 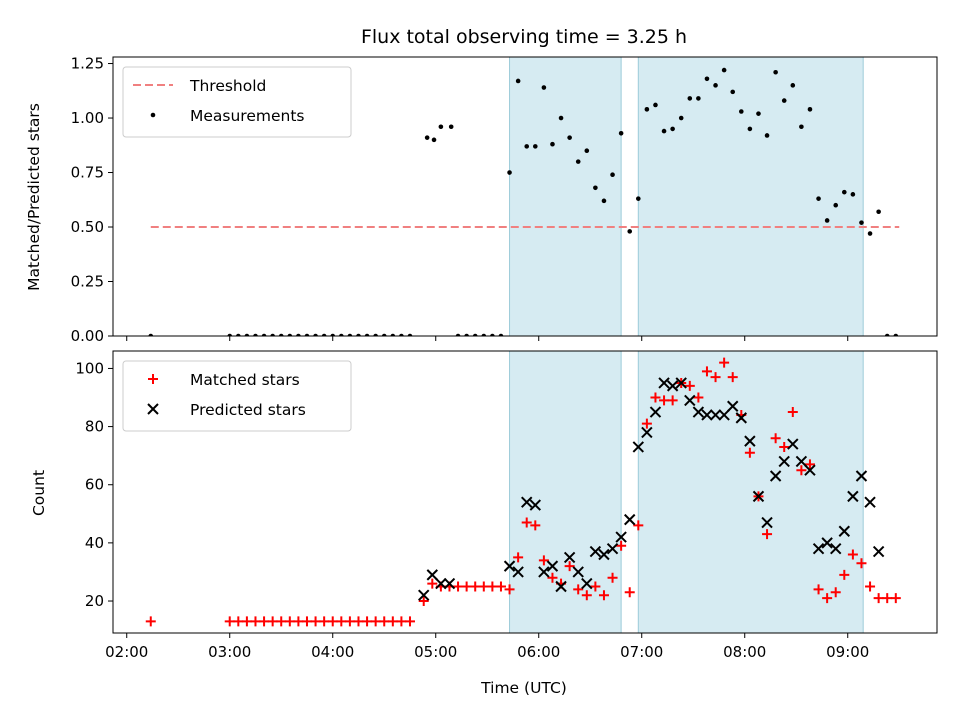 What do you see at coordinates (94, 601) in the screenshot?
I see `y-tick-label: 20` at bounding box center [94, 601].